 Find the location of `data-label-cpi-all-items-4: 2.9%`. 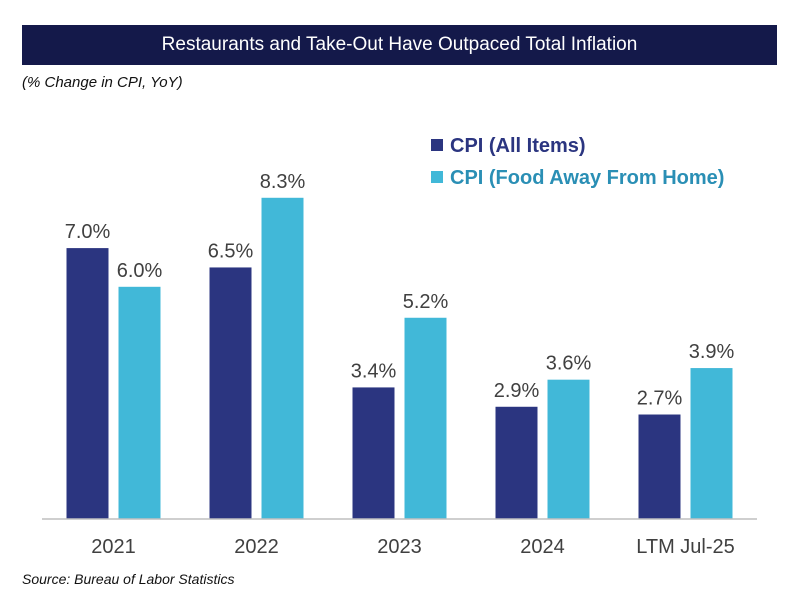

data-label-cpi-all-items-4: 2.9% is located at coordinates (517, 391).